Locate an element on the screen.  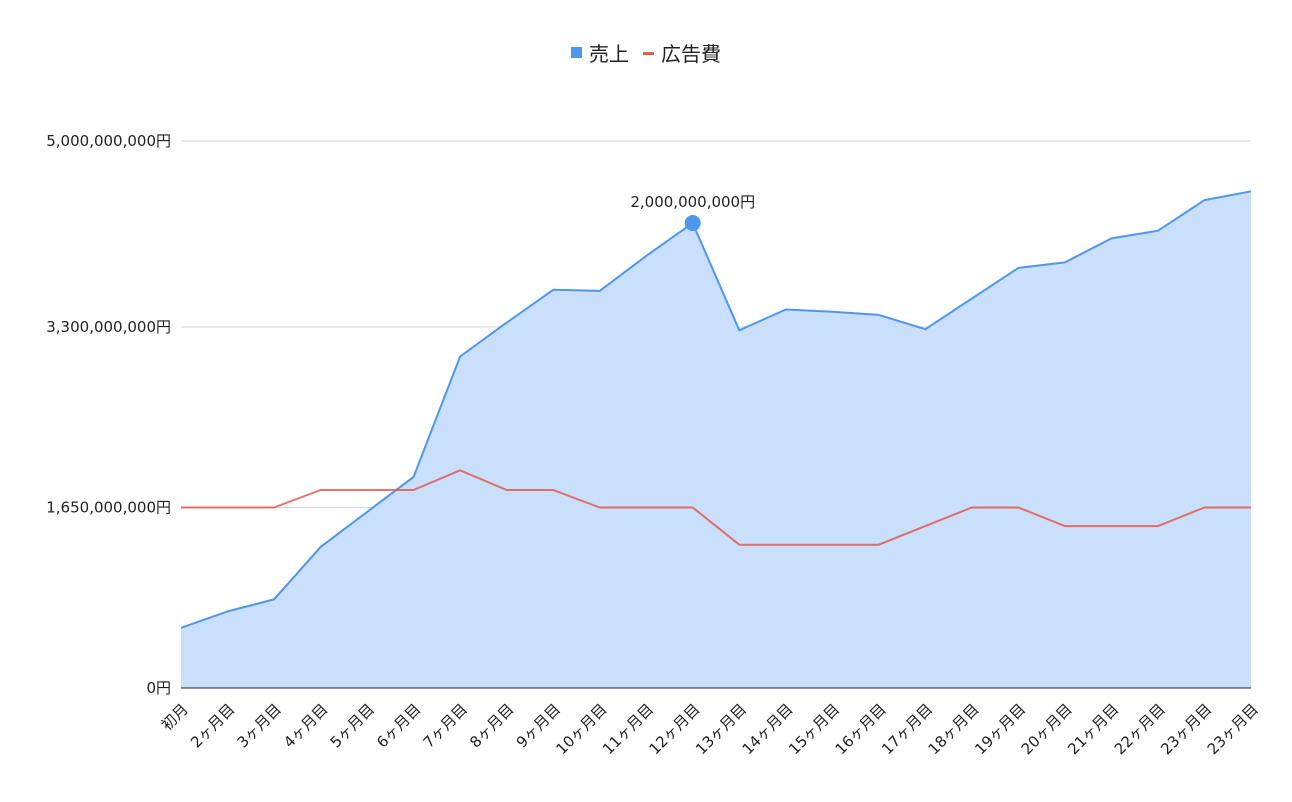
legend-item-1: 広告費 is located at coordinates (682, 54).